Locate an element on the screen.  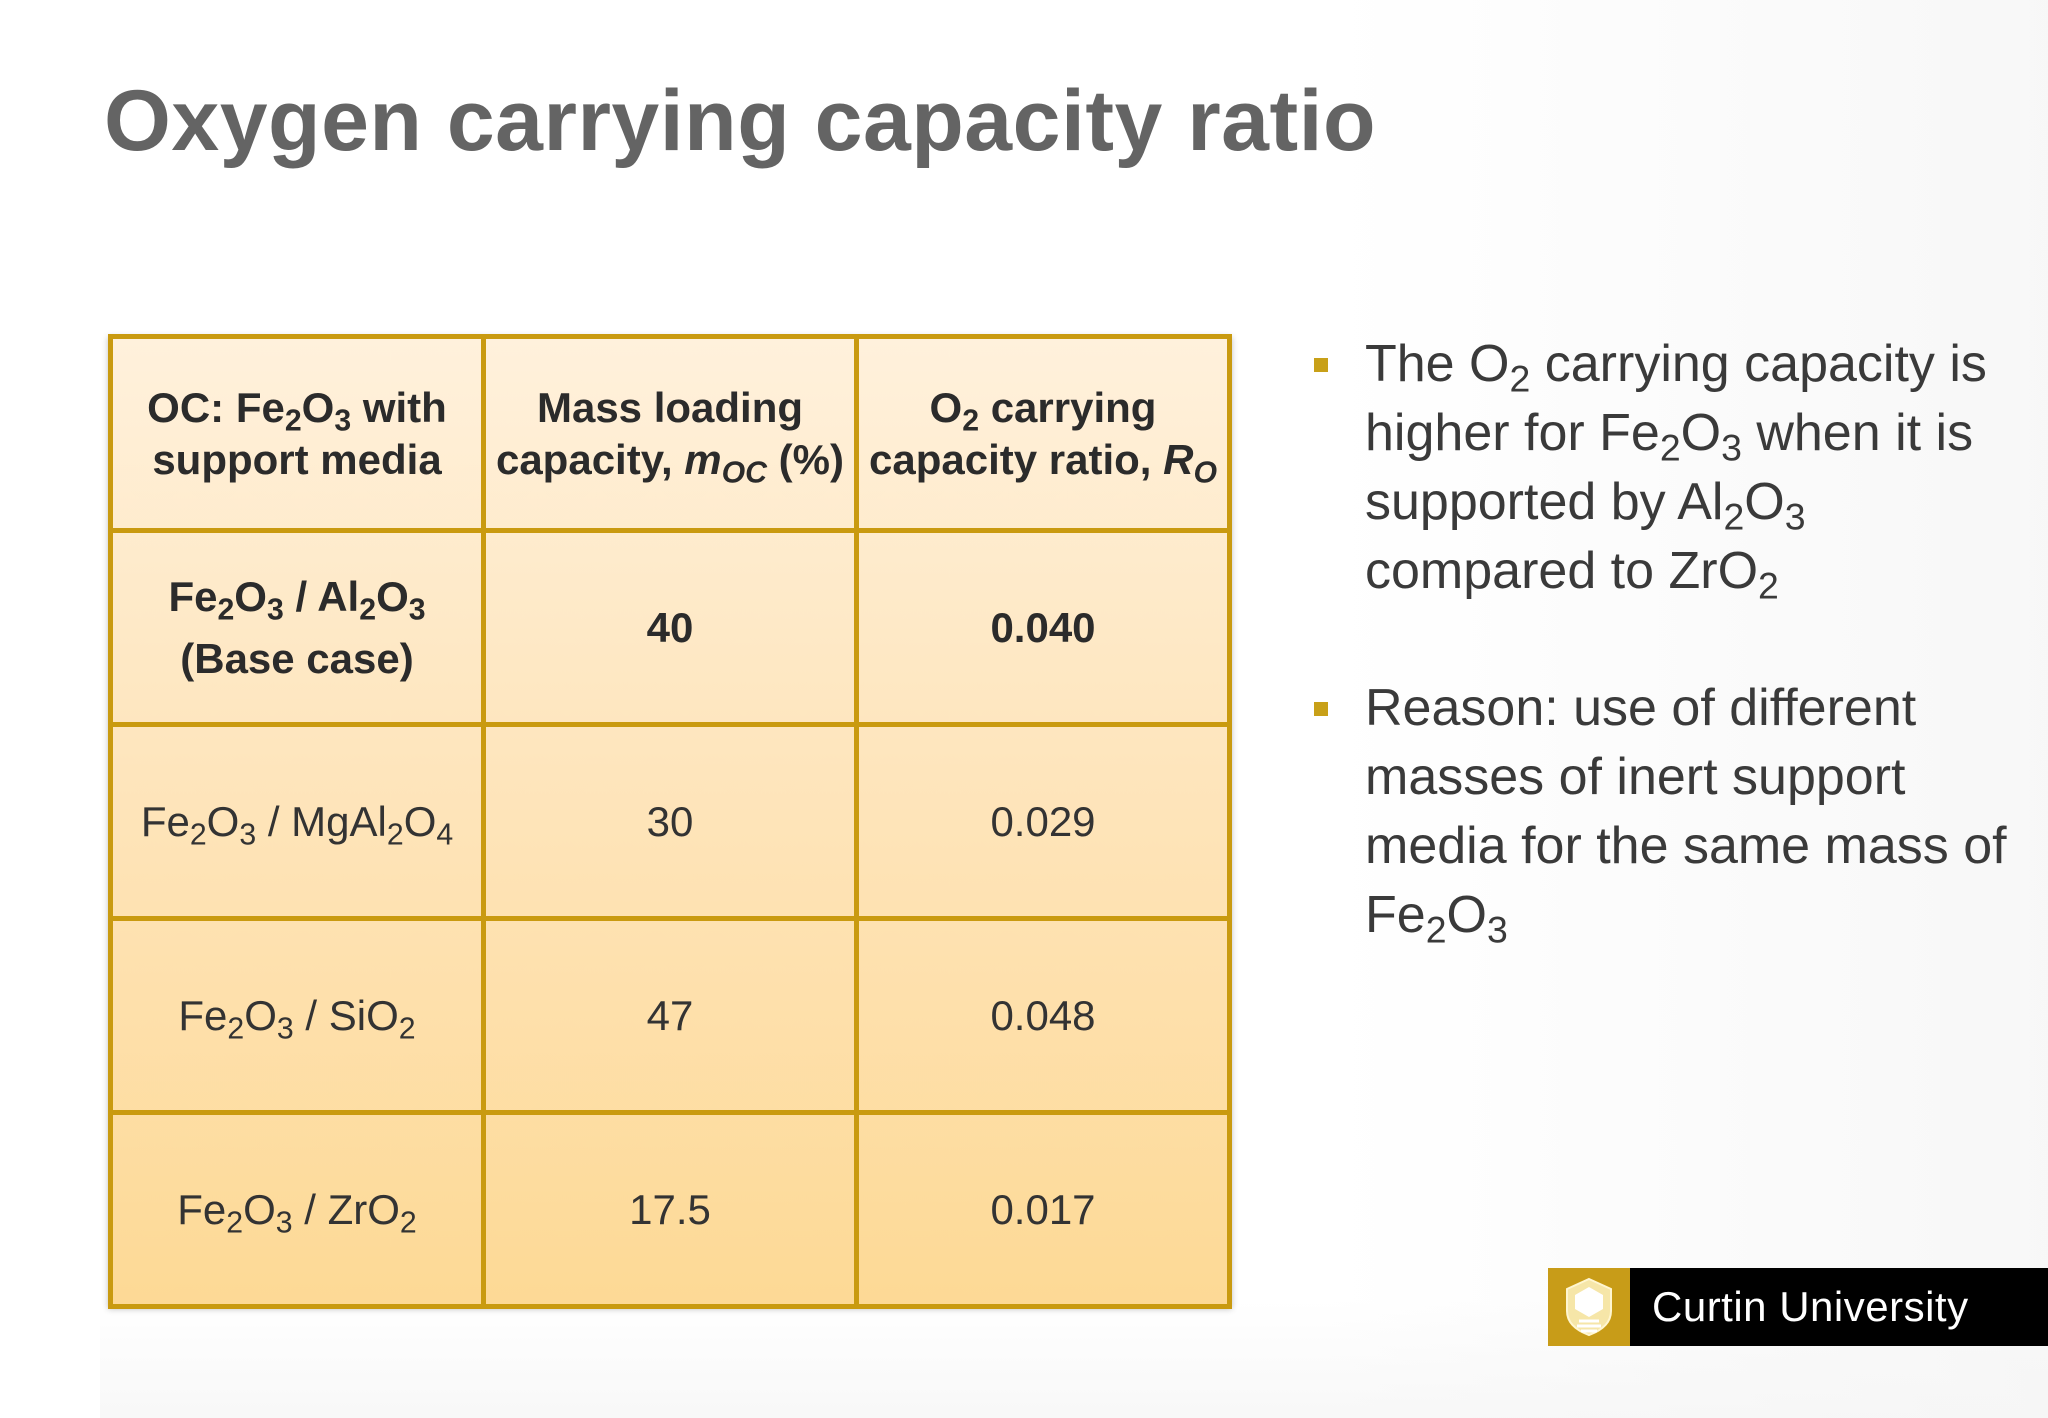
cell-ratio: 0.017 is located at coordinates (1043, 1209).